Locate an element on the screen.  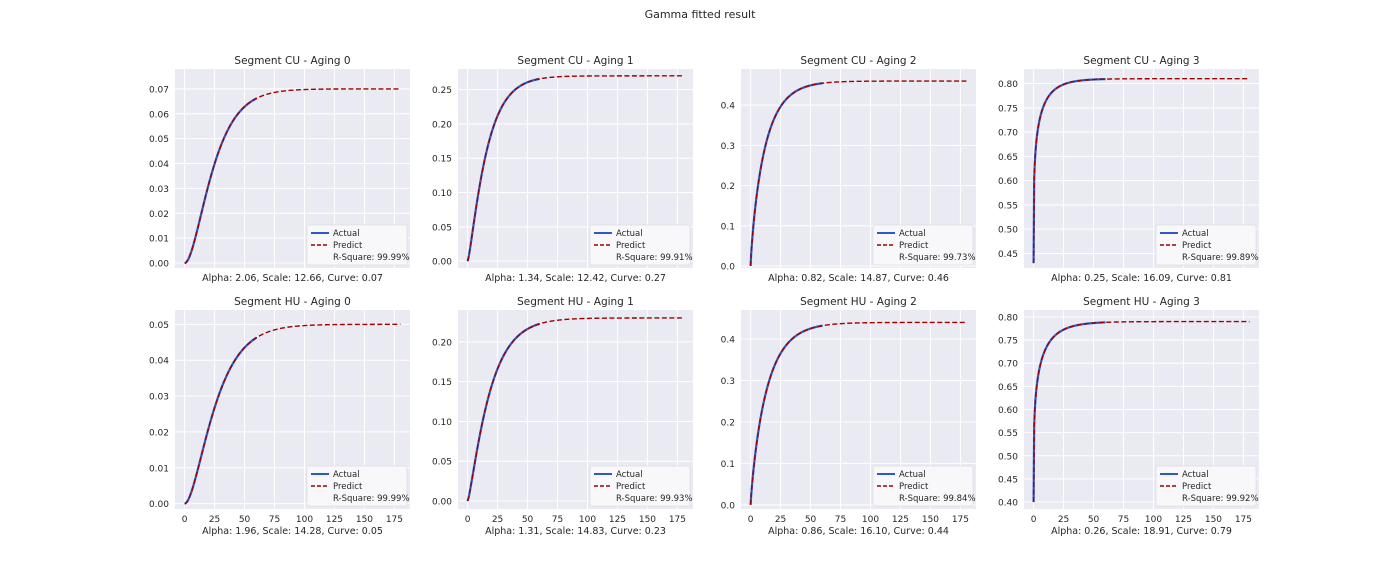
subplot-title: Segment CU - Aging 0 is located at coordinates (292, 61).